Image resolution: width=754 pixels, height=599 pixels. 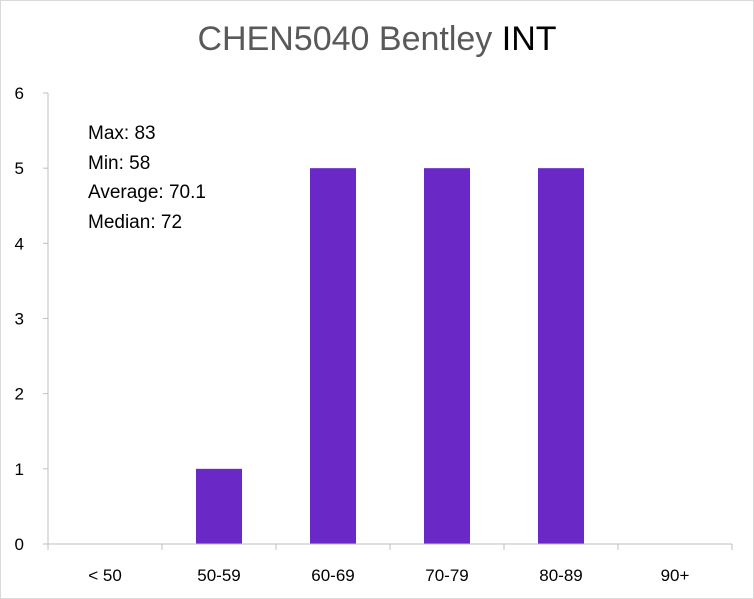 What do you see at coordinates (122, 133) in the screenshot?
I see `stat-max: Max: 83` at bounding box center [122, 133].